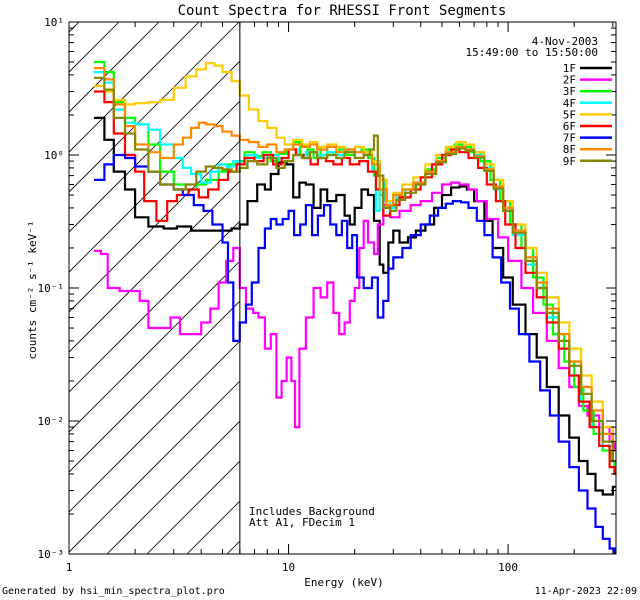 The image size is (640, 600). I want to click on legend-label-2F: 2F, so click(569, 80).